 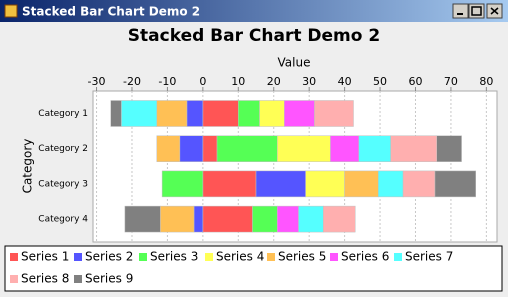 What do you see at coordinates (240, 257) in the screenshot?
I see `legend-label: Series 4` at bounding box center [240, 257].